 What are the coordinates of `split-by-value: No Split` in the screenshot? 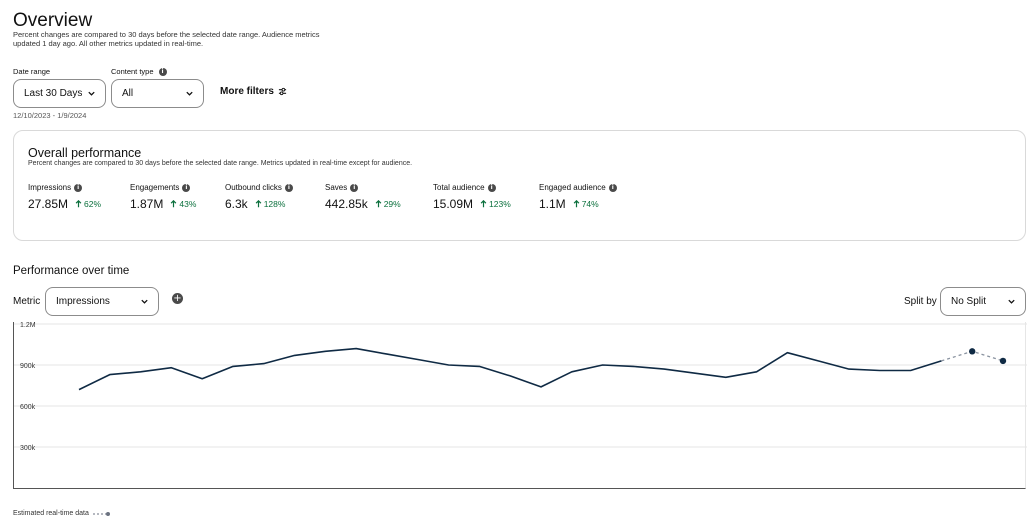 It's located at (969, 301).